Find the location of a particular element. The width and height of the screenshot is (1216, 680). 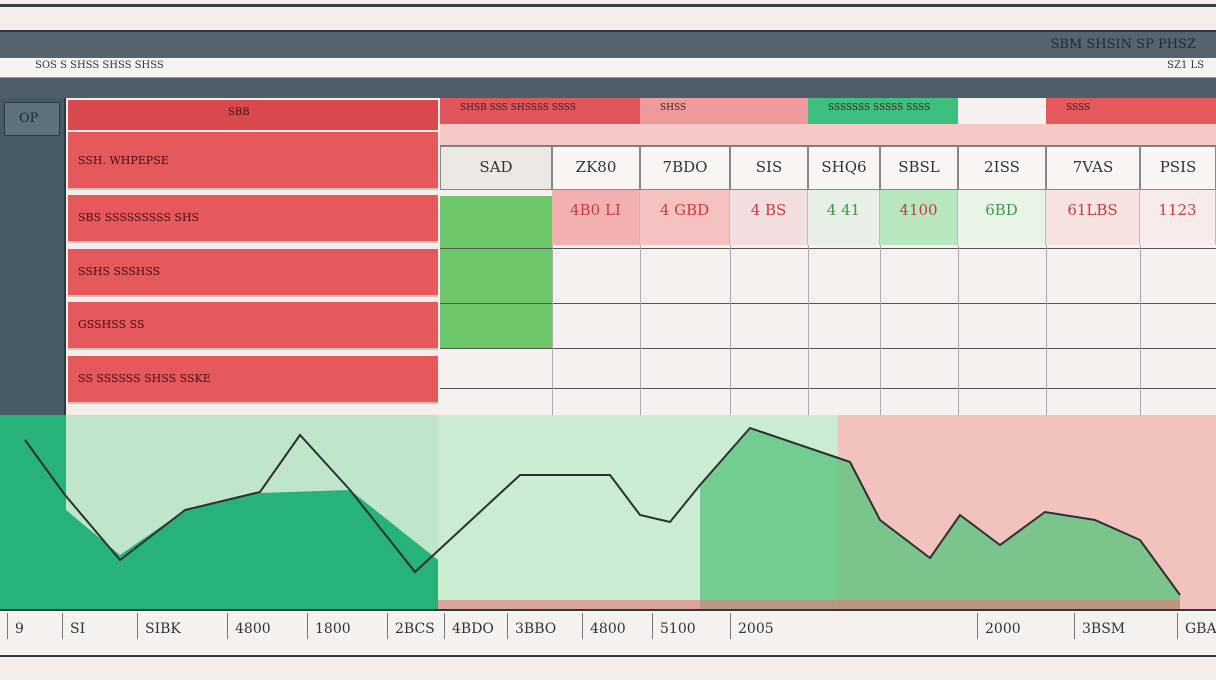

column-header: SBSL is located at coordinates (919, 168).